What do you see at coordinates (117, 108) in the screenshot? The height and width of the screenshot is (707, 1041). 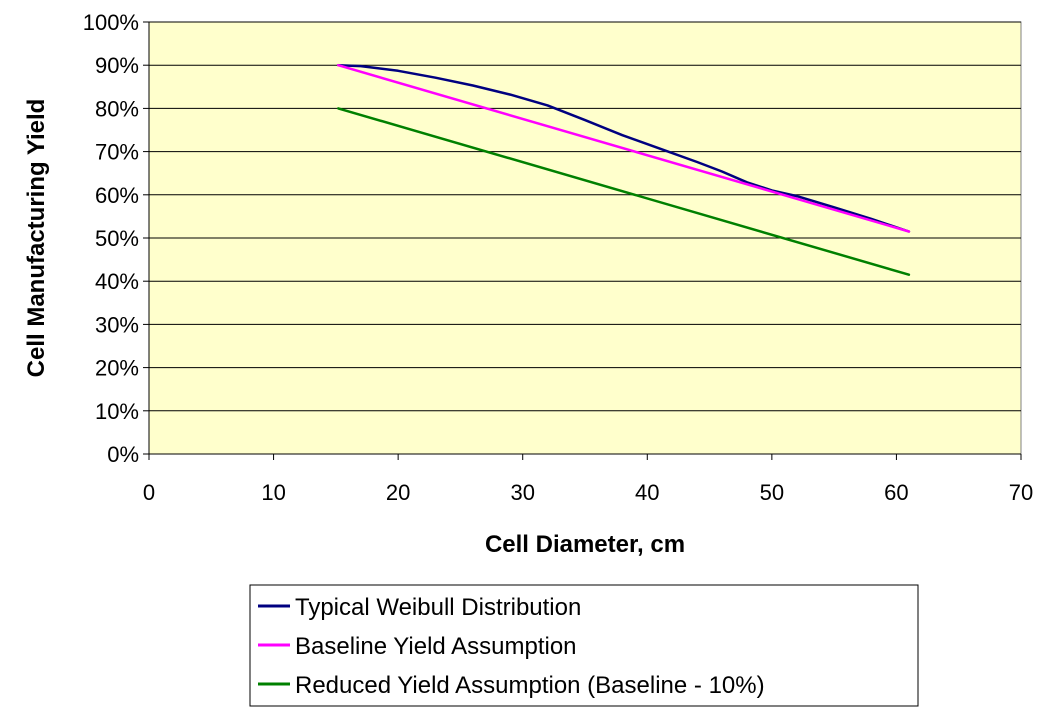 I see `y-tick-label: 80%` at bounding box center [117, 108].